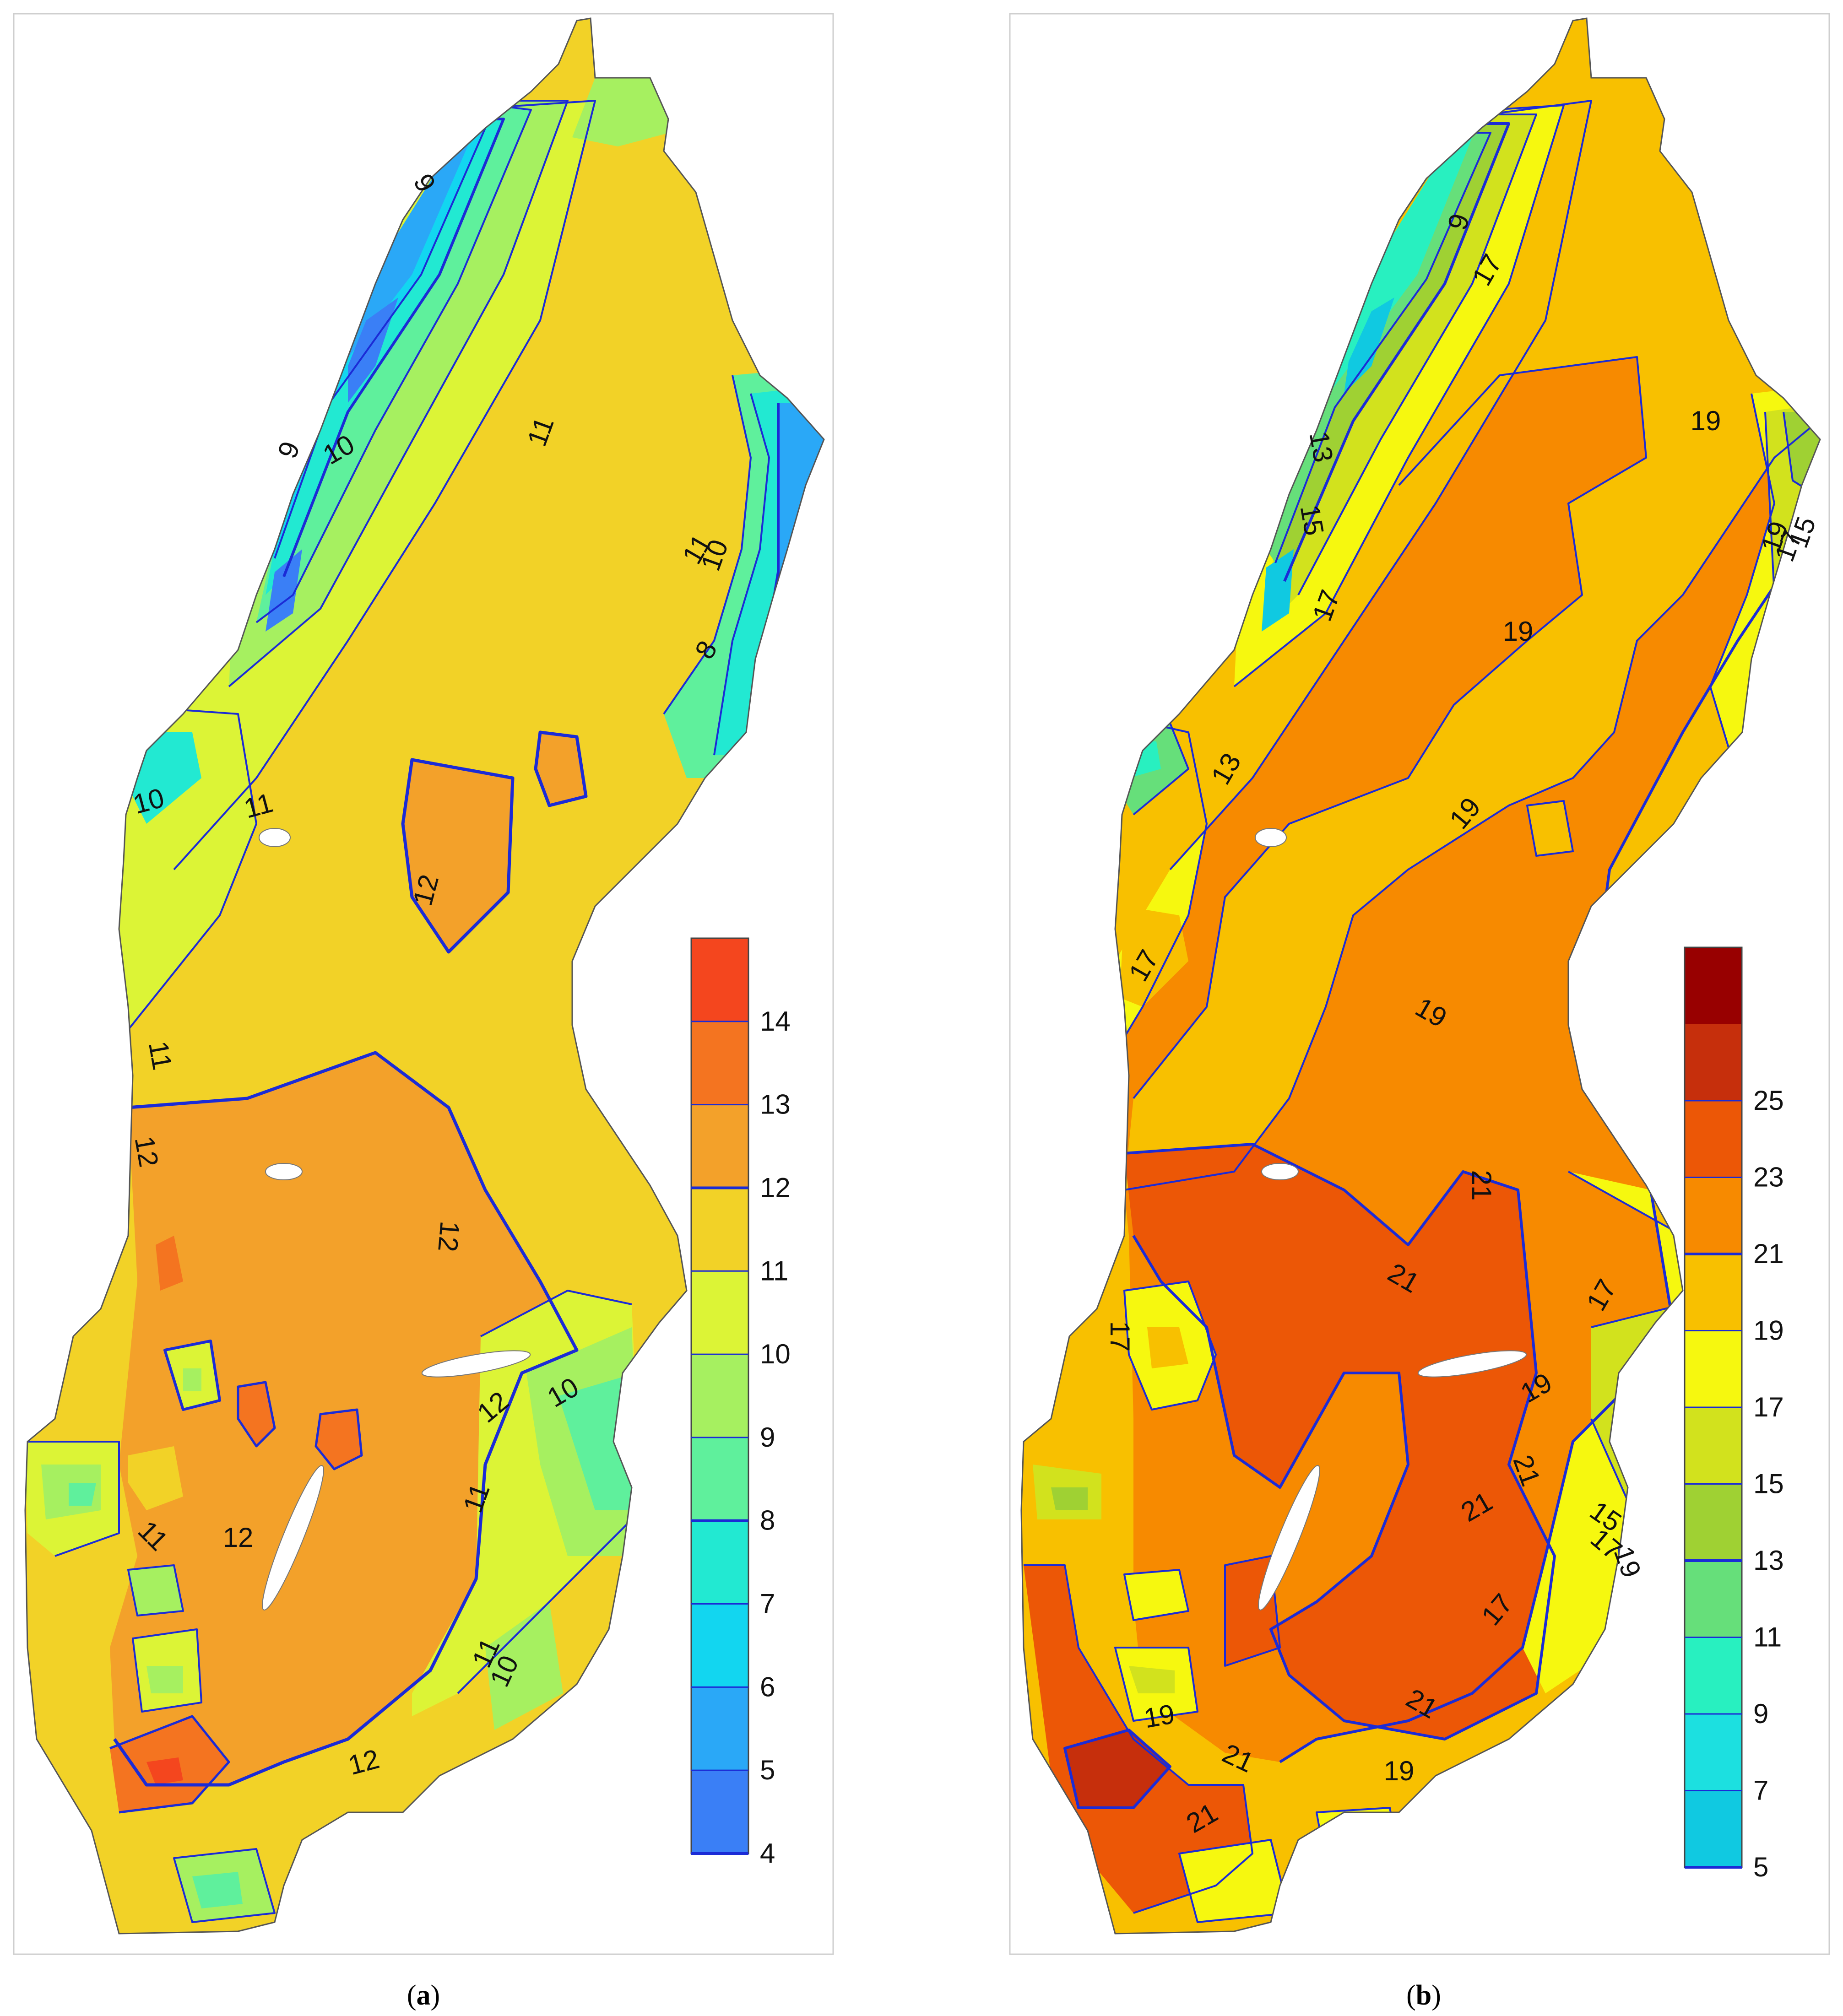 The image size is (1843, 2016). I want to click on contour-label: 17, so click(1120, 1336).